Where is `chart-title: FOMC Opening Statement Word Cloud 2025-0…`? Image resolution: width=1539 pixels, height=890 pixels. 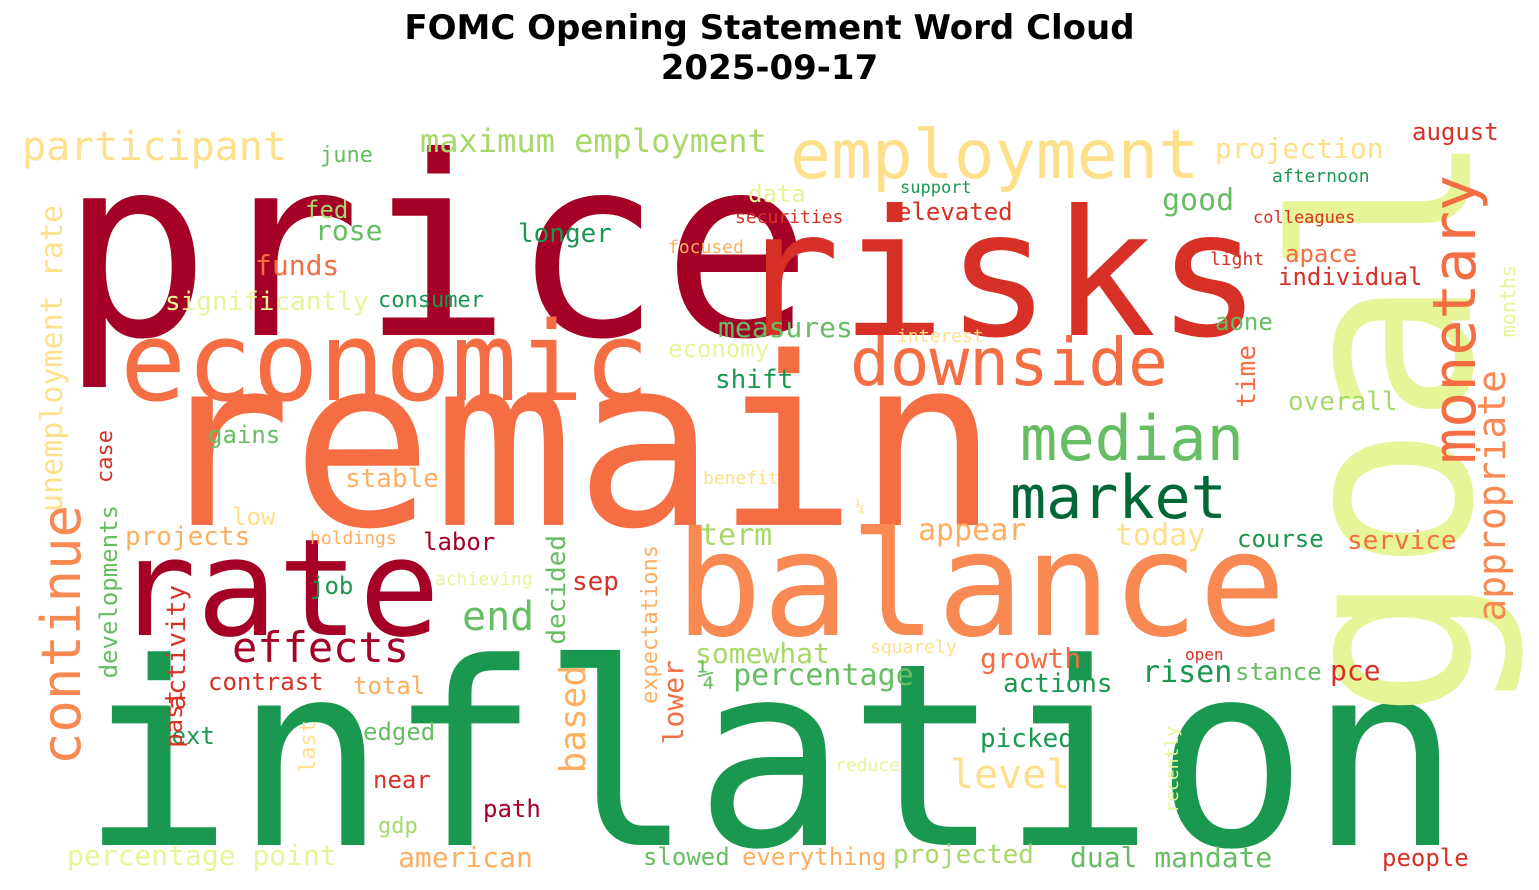
chart-title: FOMC Opening Statement Word Cloud 2025-0… is located at coordinates (769, 48).